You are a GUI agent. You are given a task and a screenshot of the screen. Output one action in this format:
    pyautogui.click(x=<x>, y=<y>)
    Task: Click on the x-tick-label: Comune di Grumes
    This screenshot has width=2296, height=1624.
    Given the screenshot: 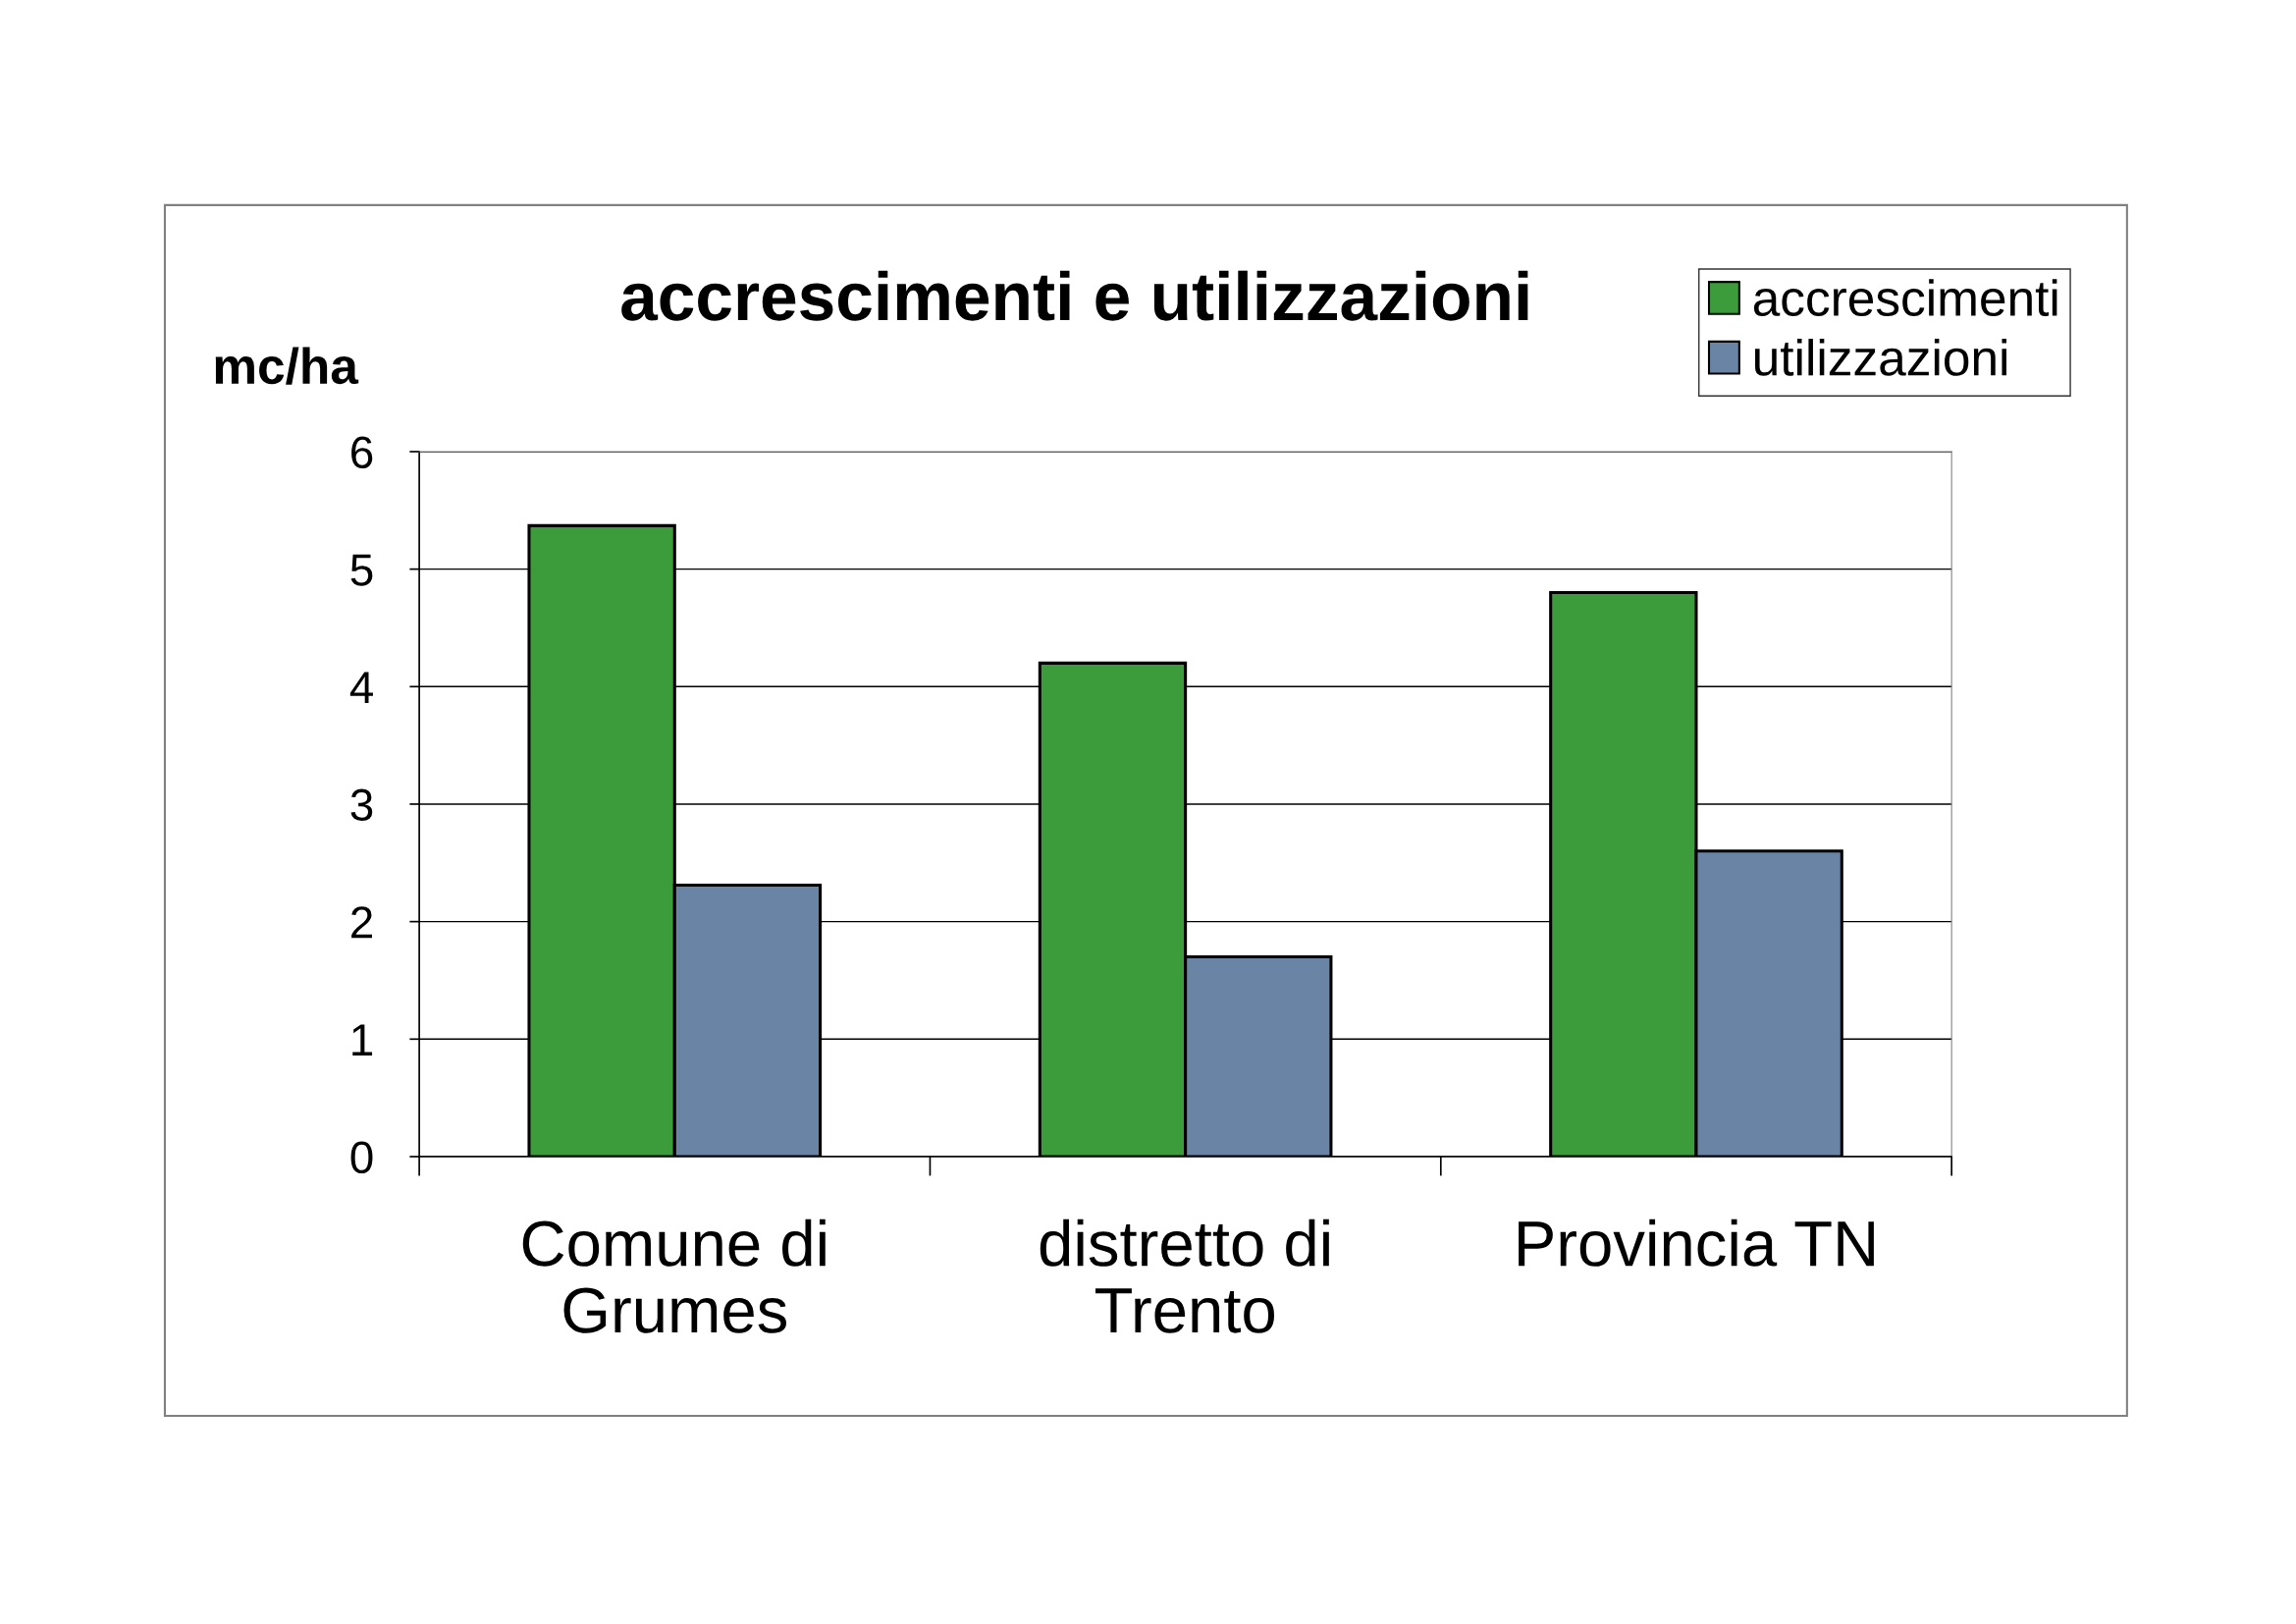 What is the action you would take?
    pyautogui.click(x=674, y=1275)
    